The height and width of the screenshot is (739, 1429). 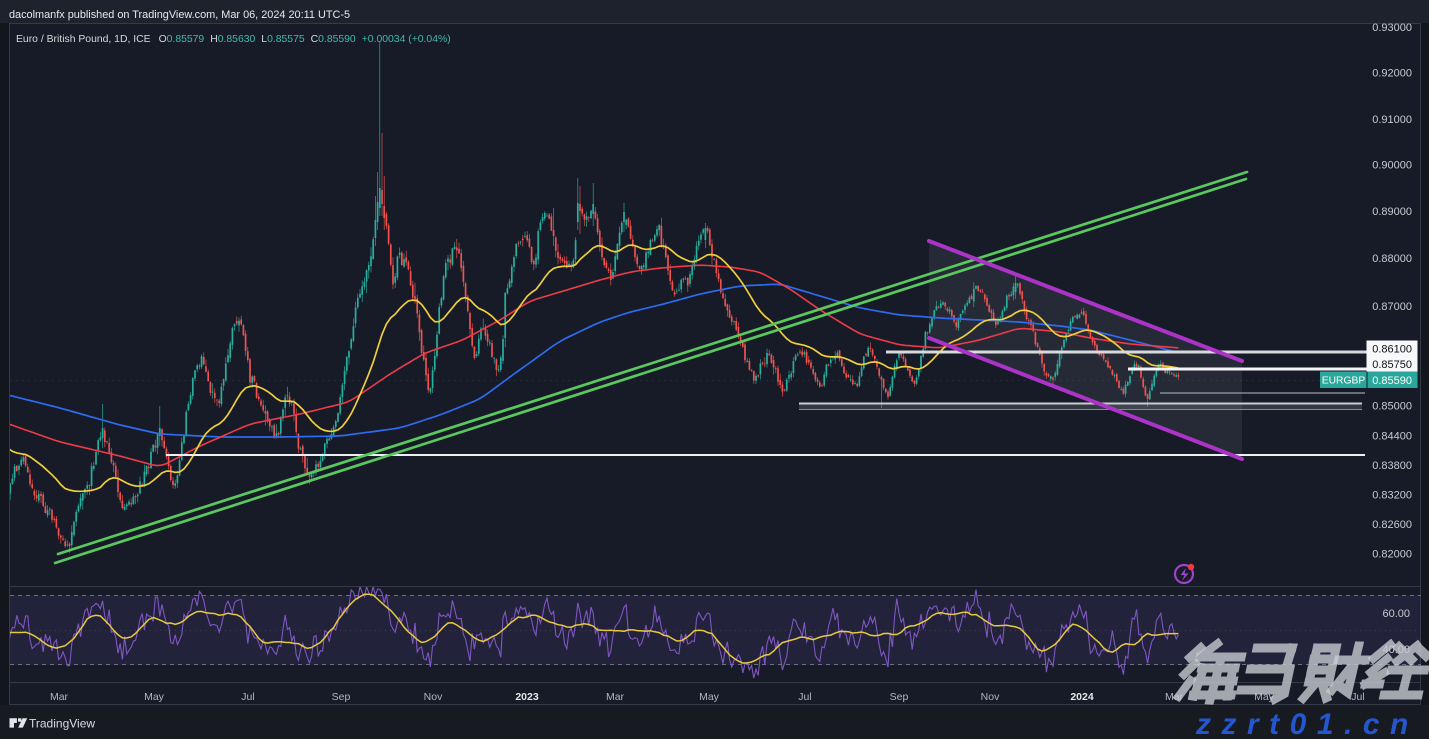 What do you see at coordinates (1392, 381) in the screenshot?
I see `svg-text: 0.85590` at bounding box center [1392, 381].